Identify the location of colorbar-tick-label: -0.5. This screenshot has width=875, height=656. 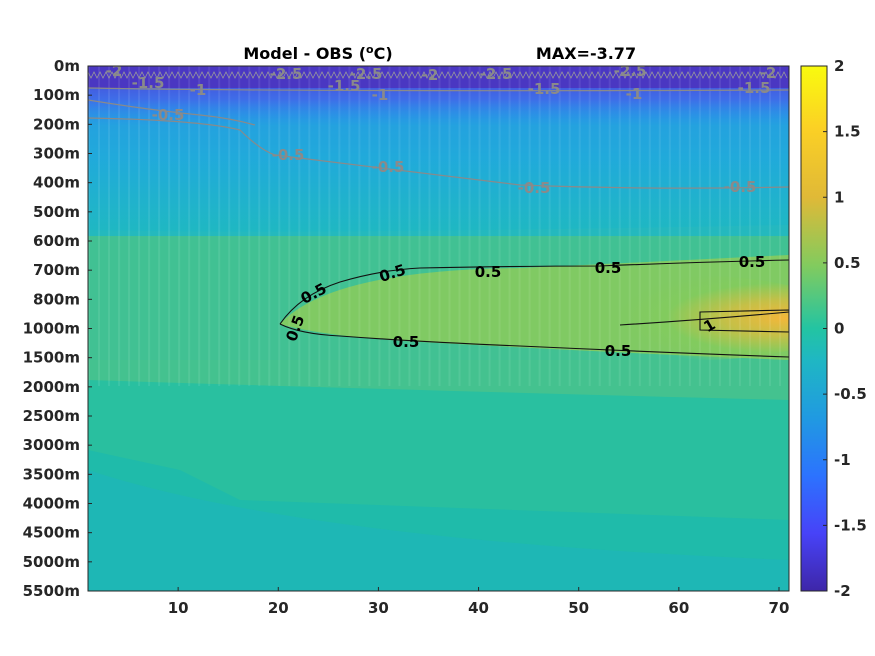
(850, 394).